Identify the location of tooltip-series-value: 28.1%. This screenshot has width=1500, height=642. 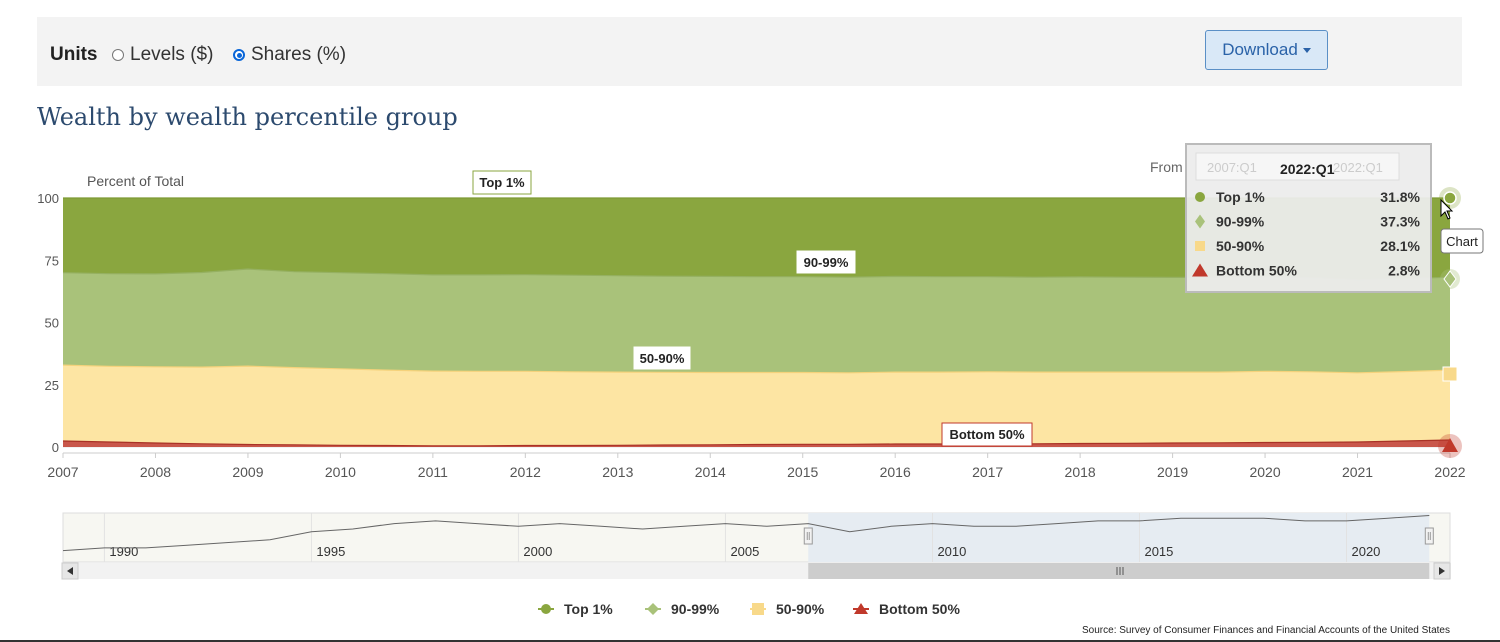
(1400, 246).